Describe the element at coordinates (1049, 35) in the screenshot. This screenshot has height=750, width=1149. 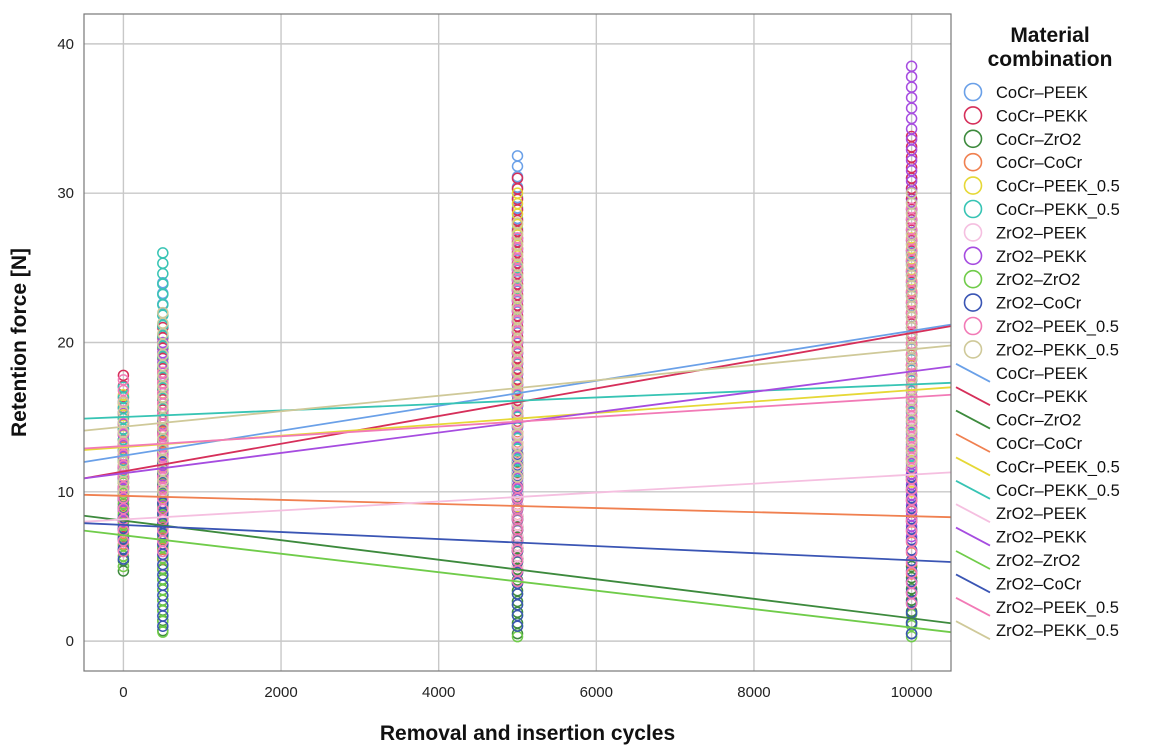
I see `legend-title-line-1: Material` at that location.